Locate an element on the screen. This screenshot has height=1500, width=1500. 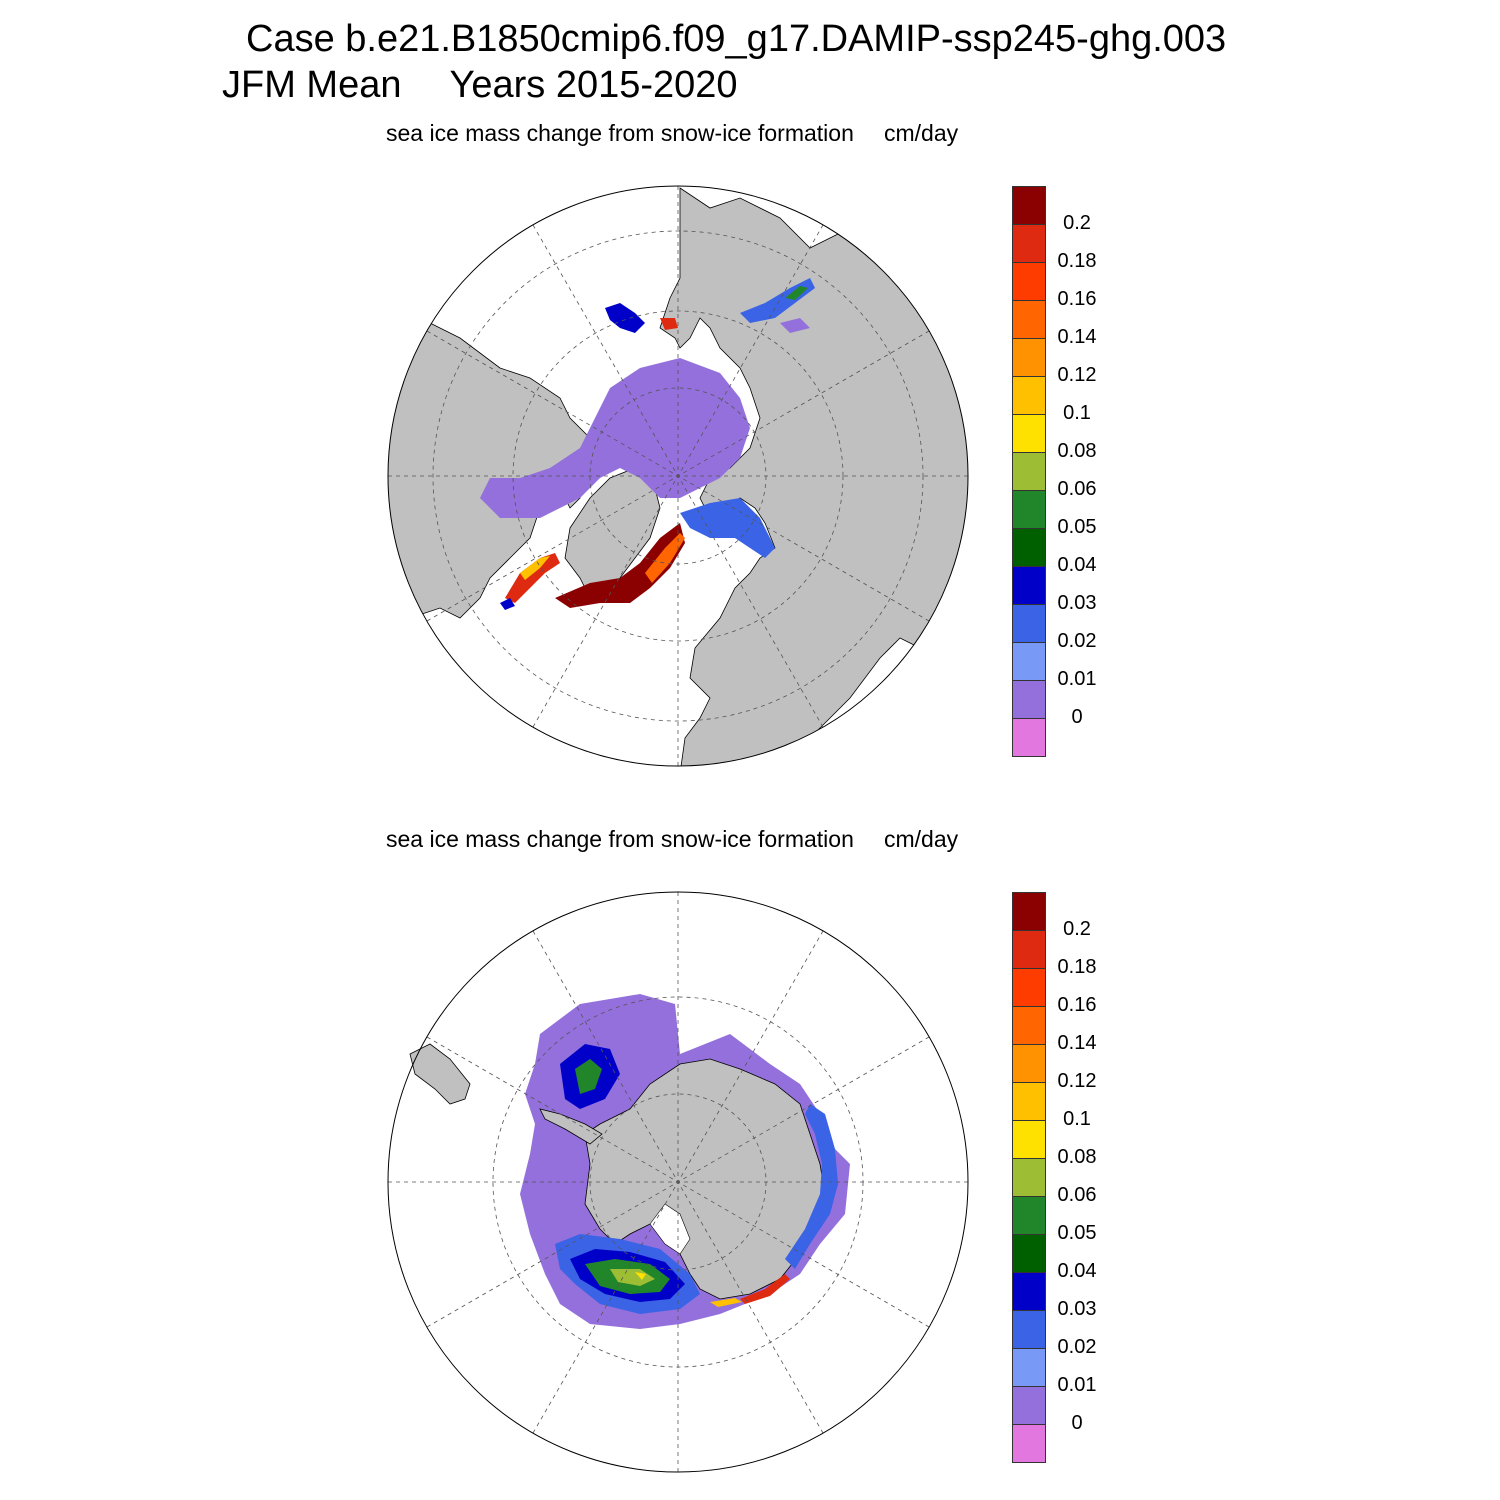
period-title: JFM Mean Years 2015-2020 is located at coordinates (480, 85).